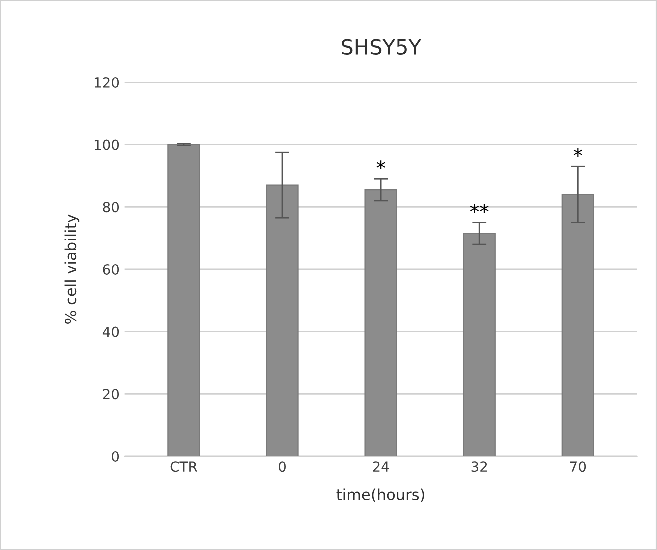  I want to click on y-tick-label: 100, so click(107, 145).